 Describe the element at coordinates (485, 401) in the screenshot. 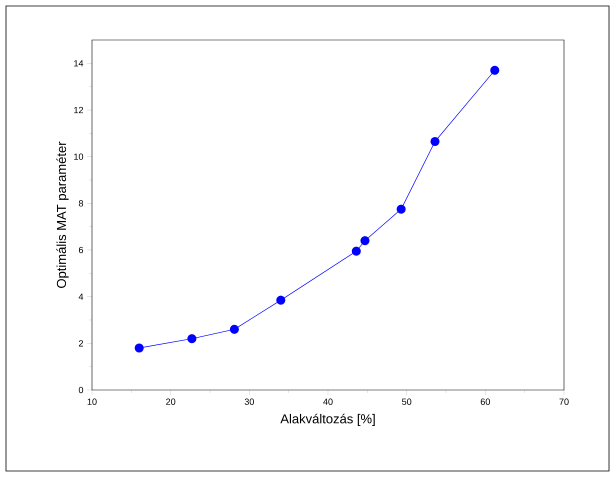

I see `x-tick-label: 60` at that location.